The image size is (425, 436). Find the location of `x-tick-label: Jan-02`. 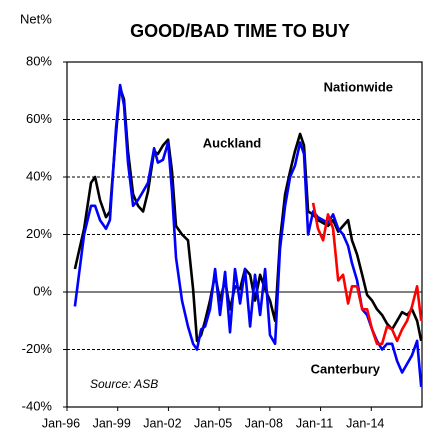

x-tick-label: Jan-02 is located at coordinates (162, 423).